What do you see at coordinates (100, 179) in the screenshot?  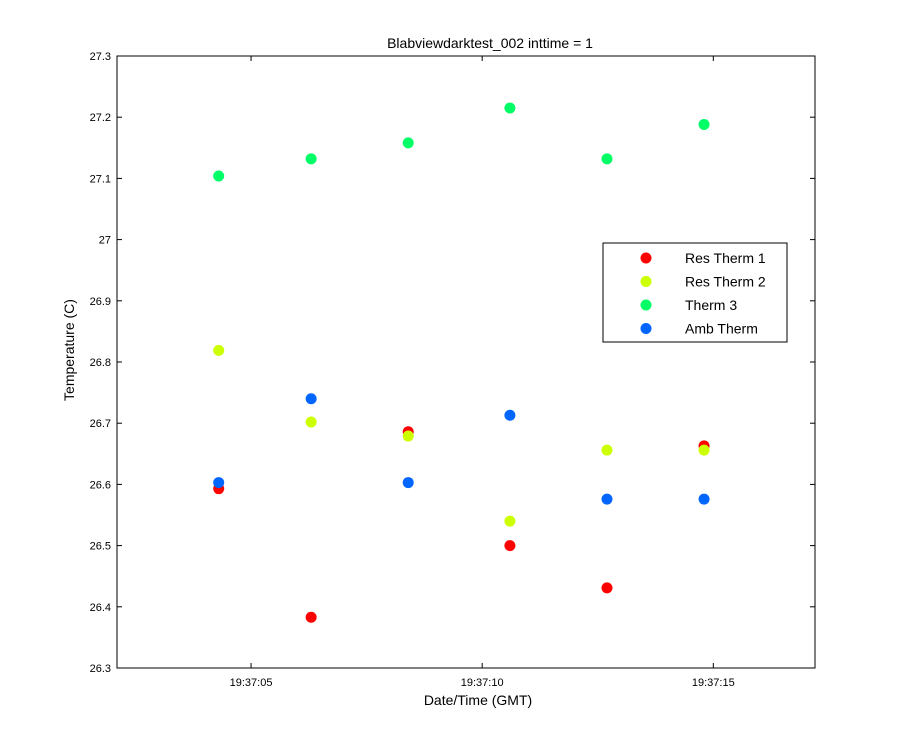 I see `y-tick-label: 27.1` at bounding box center [100, 179].